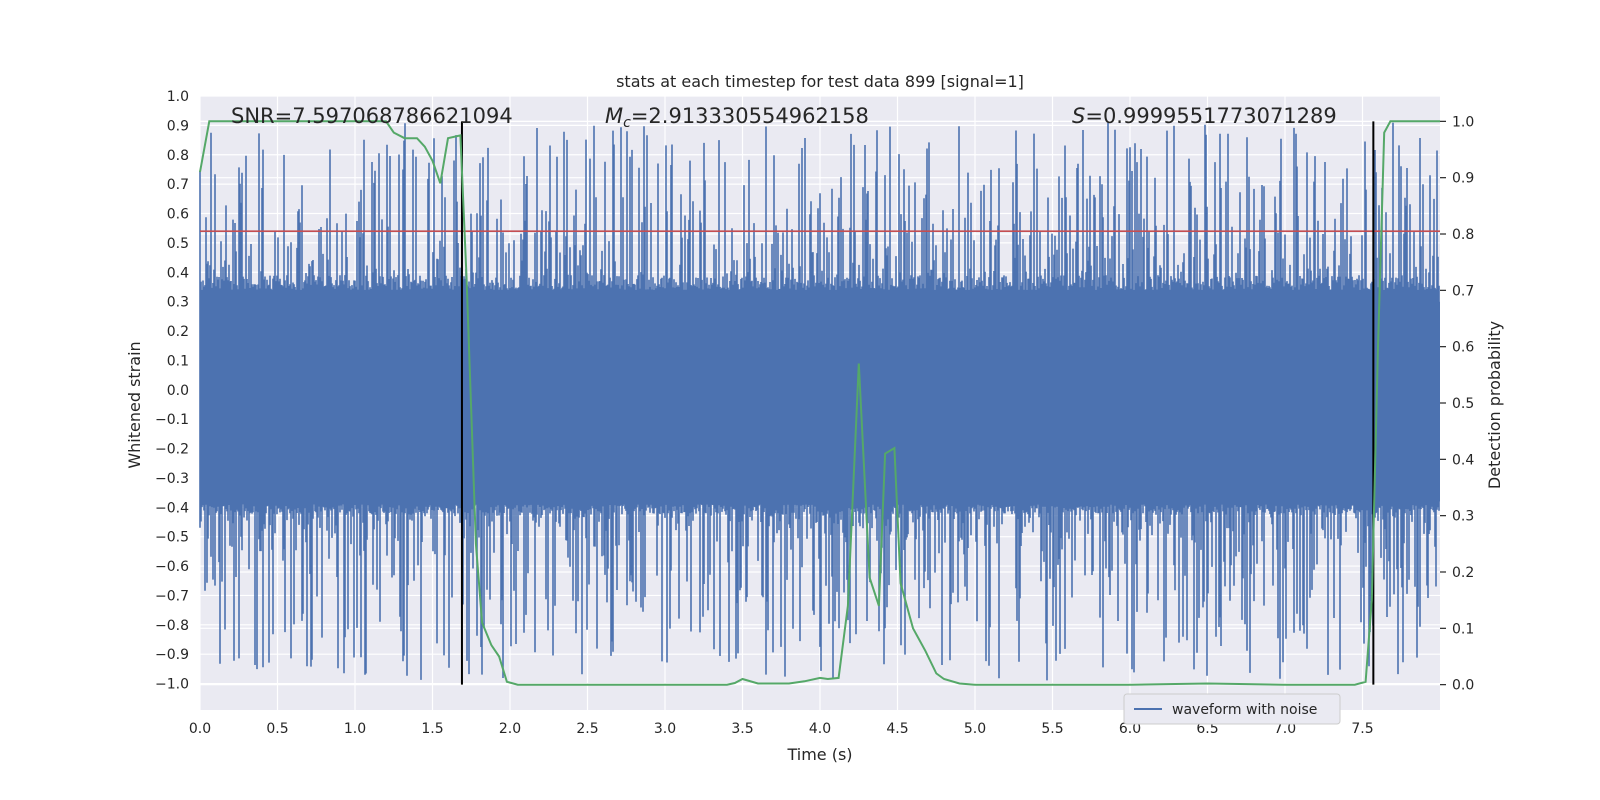 This screenshot has width=1600, height=800. Describe the element at coordinates (627, 123) in the screenshot. I see `chirp-mass-subscript: c` at that location.